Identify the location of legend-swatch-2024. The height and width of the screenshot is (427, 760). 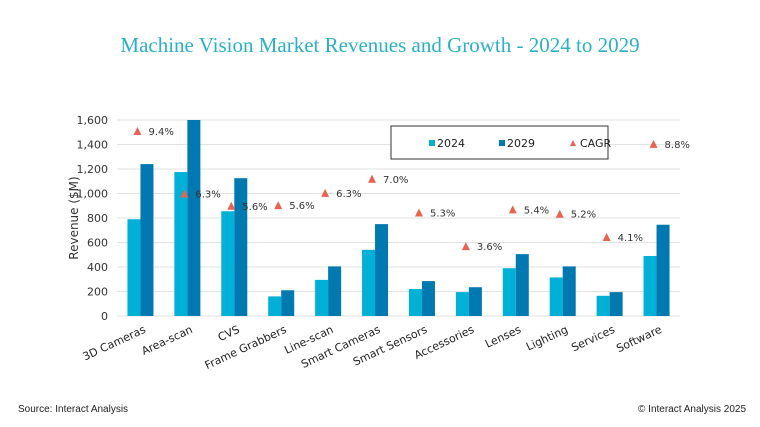
(432, 143).